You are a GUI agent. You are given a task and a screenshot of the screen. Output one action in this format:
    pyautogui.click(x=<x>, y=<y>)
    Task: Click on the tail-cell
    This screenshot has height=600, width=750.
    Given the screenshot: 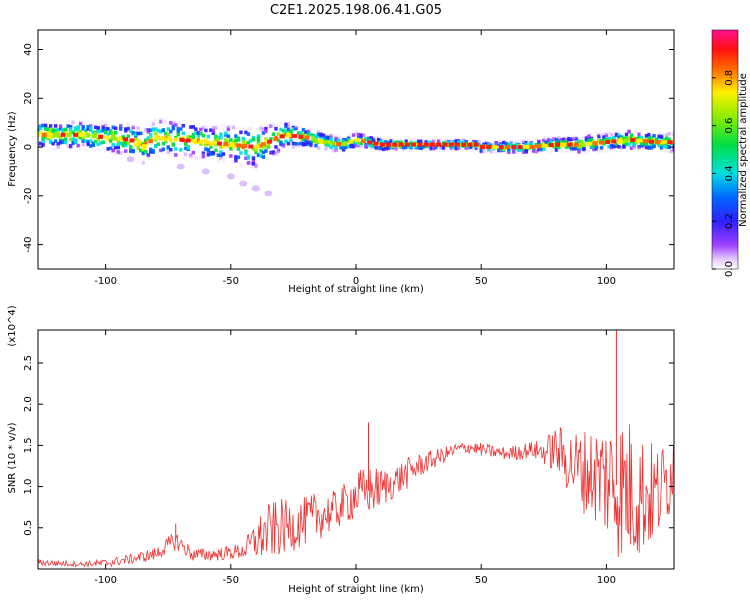 What is the action you would take?
    pyautogui.click(x=205, y=171)
    